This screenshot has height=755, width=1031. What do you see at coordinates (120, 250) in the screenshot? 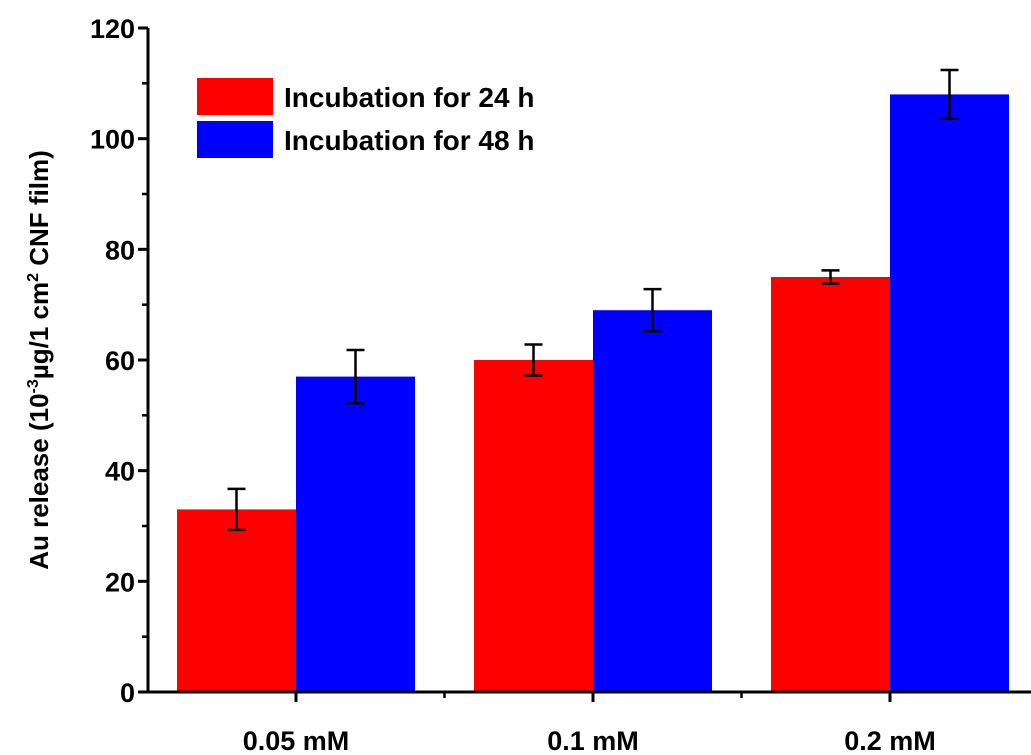
I see `y-tick-label: 80` at bounding box center [120, 250].